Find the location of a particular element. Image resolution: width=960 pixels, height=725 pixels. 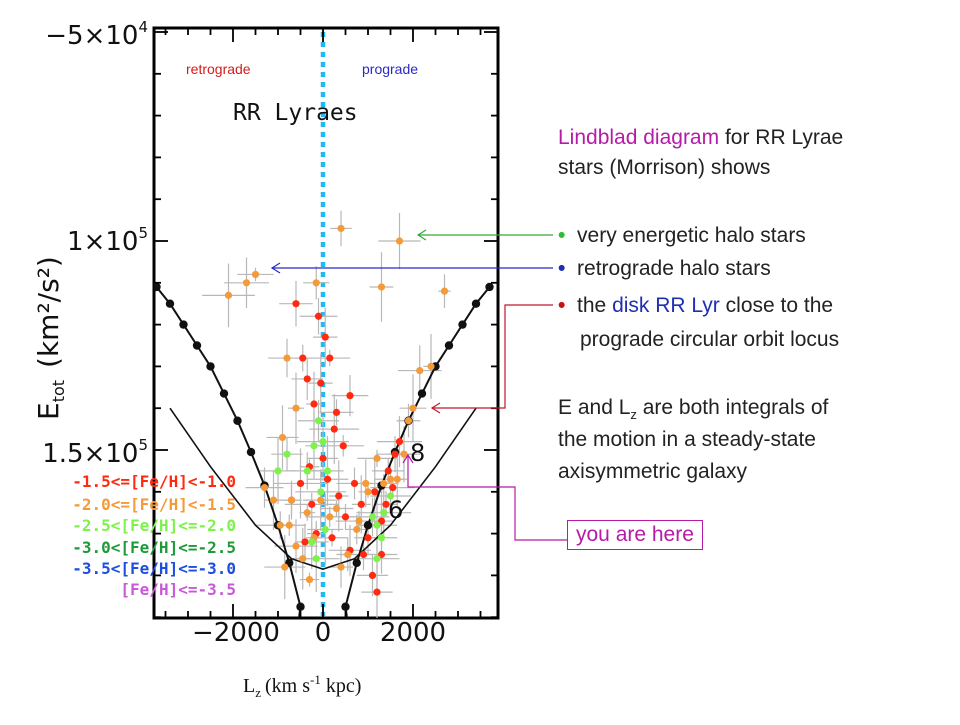

zero-lz-curve is located at coordinates (323, 488).